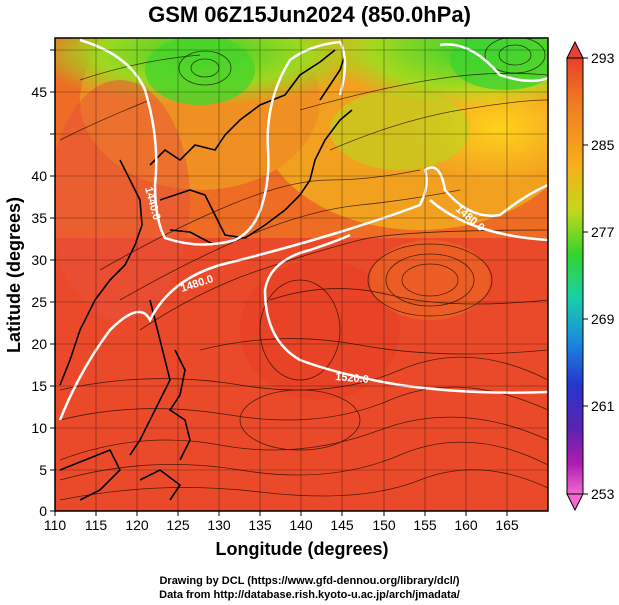  Describe the element at coordinates (301, 549) in the screenshot. I see `x-axis-title: Longitude (degrees)` at that location.